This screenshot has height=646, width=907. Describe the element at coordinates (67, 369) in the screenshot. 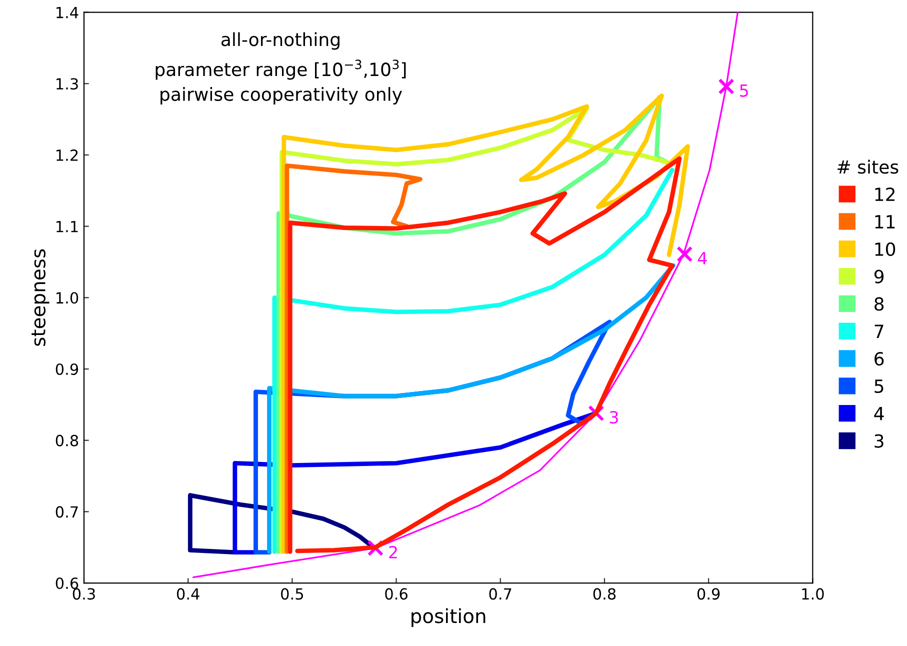

I see `y-tick-label: 0.9` at that location.